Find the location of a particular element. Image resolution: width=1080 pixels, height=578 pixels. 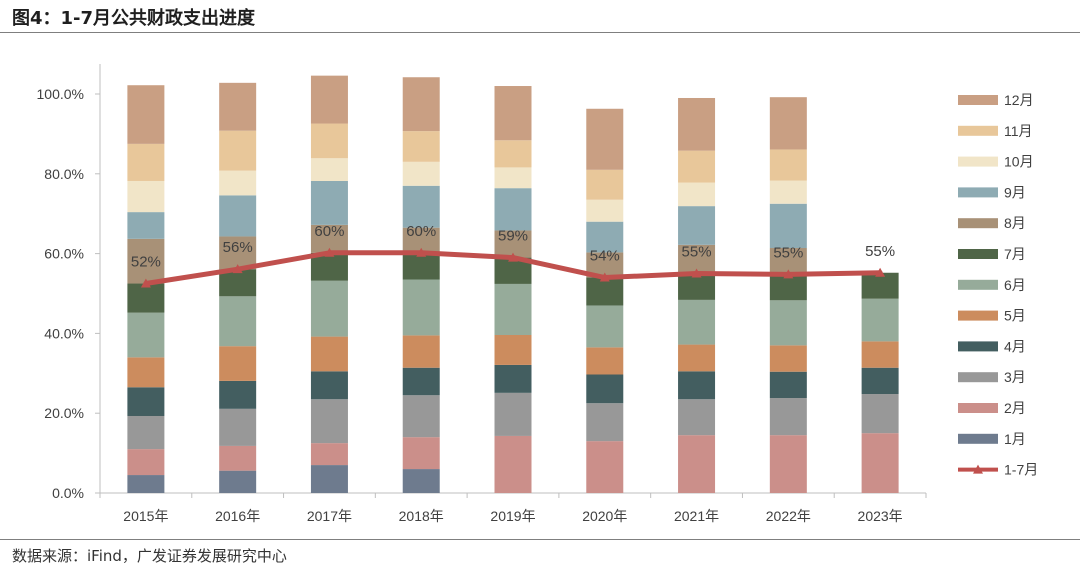

legend-label: 11月 is located at coordinates (1018, 131).